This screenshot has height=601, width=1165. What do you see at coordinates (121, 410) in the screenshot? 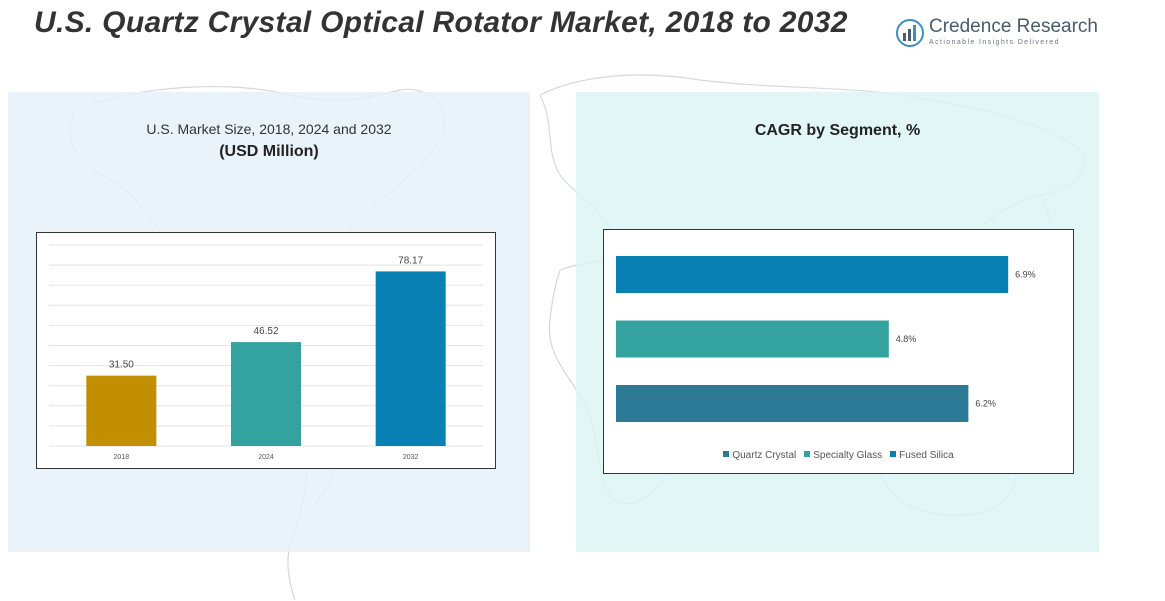
I see `bar-2018` at bounding box center [121, 410].